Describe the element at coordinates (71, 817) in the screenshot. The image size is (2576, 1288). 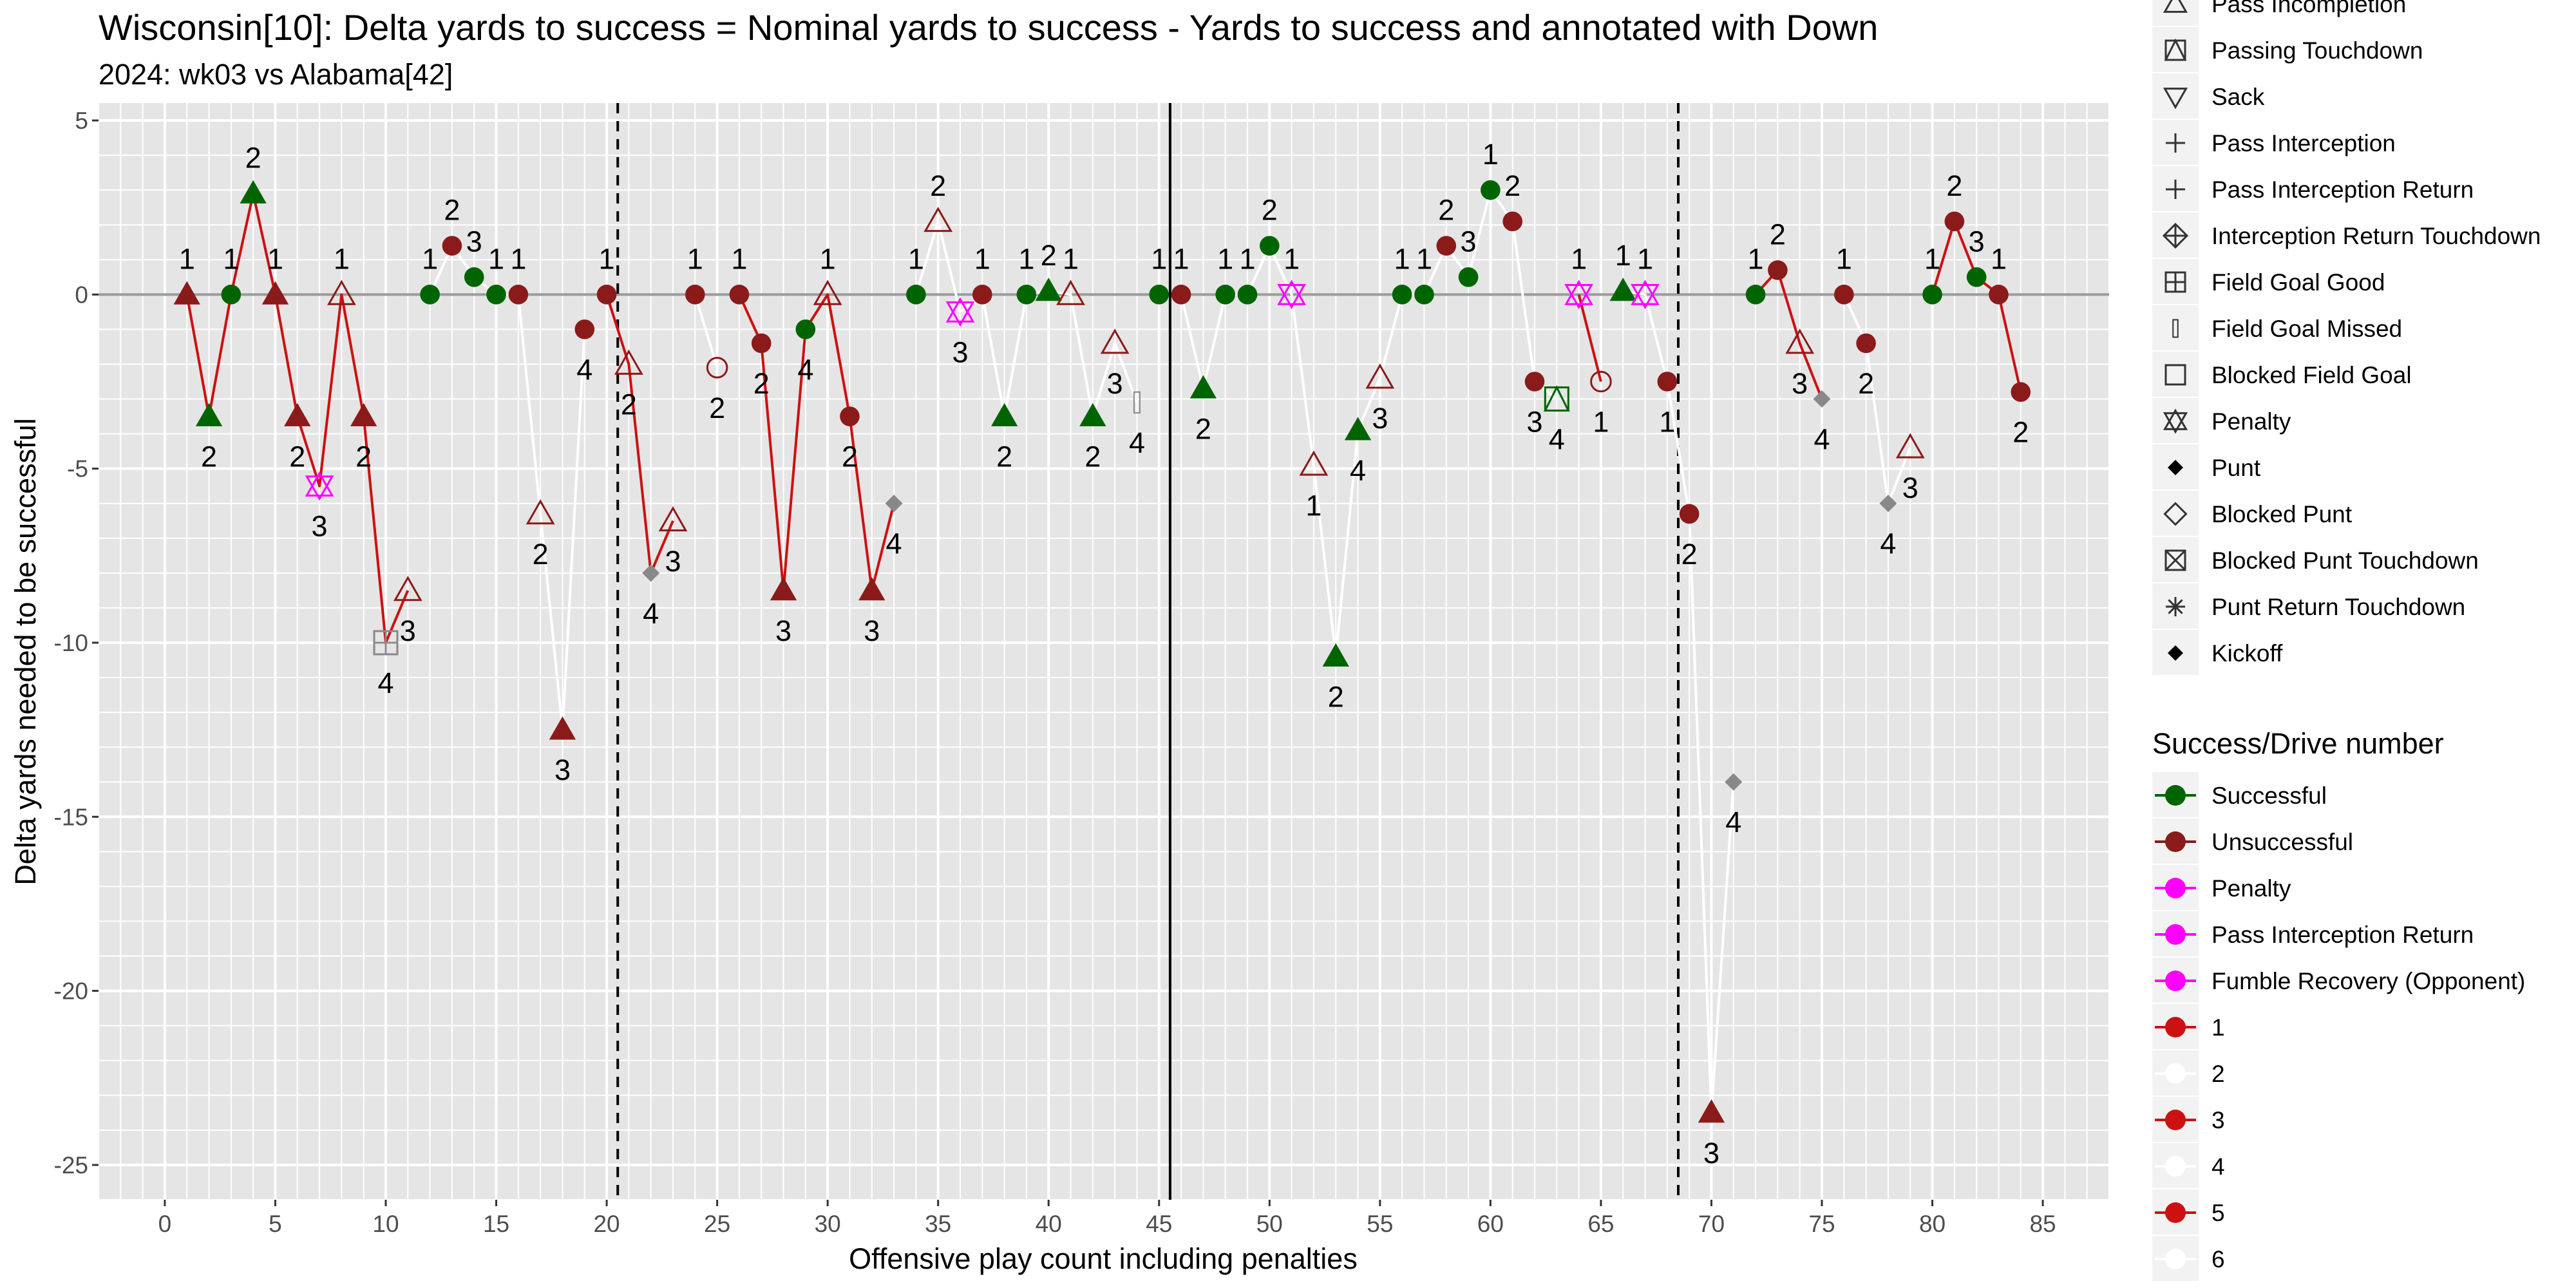
I see `y-tick-label: -15` at that location.